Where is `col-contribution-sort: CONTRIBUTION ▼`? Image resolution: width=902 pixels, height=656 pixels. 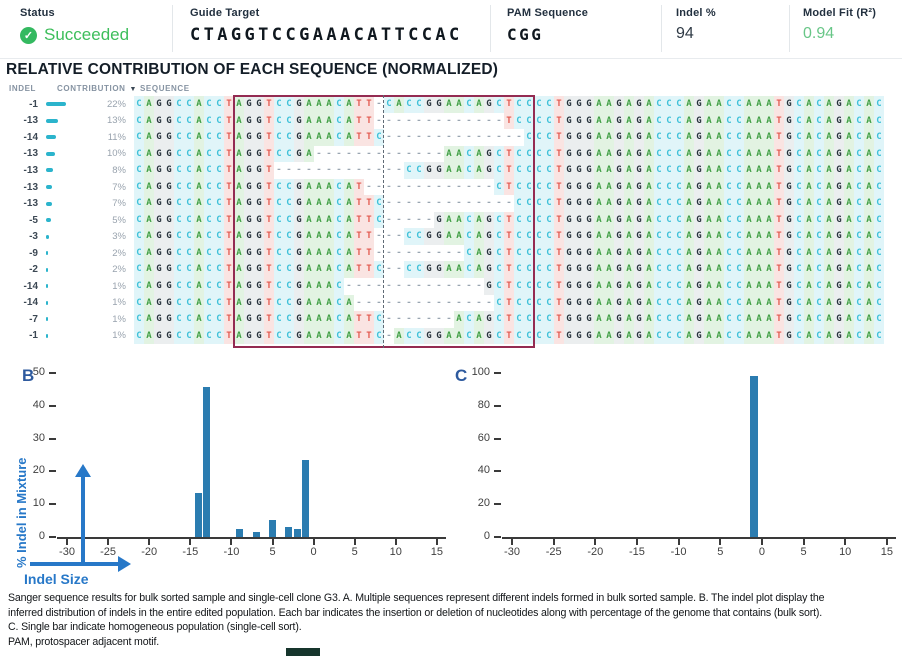
col-contribution-sort: CONTRIBUTION ▼ is located at coordinates (97, 88).